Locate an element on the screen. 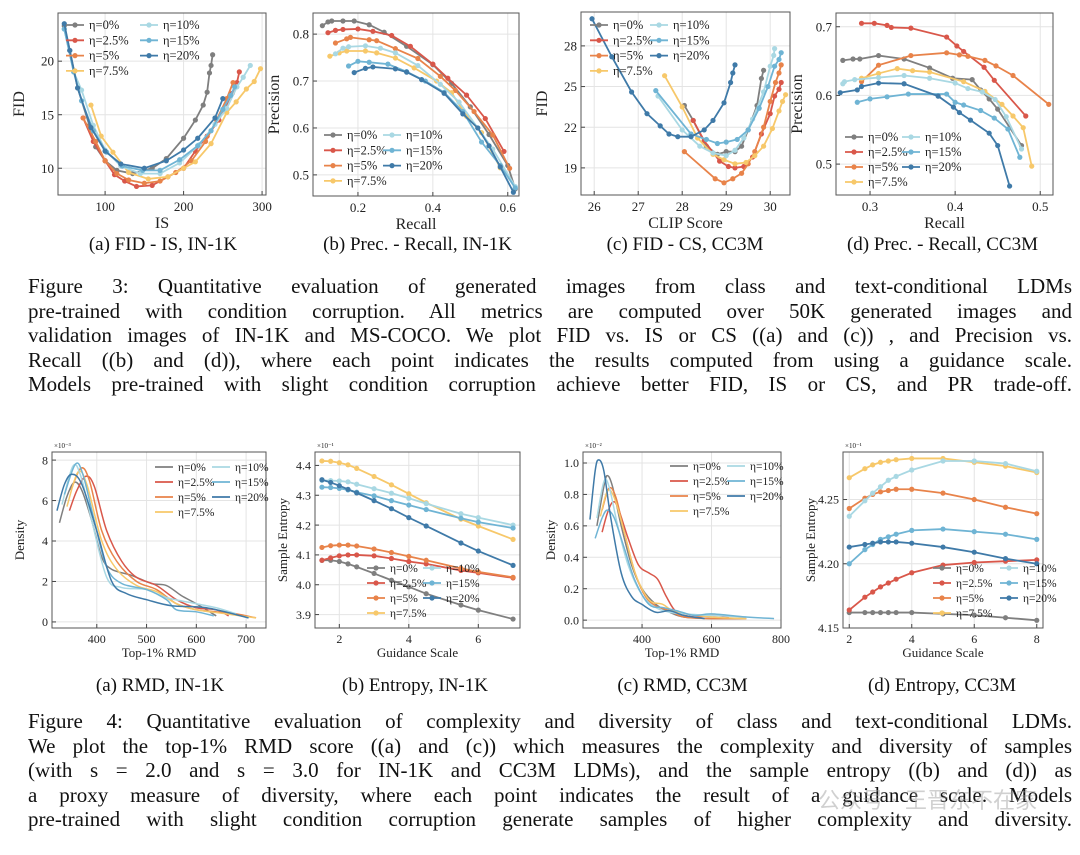 This screenshot has width=1080, height=855. legend-label: η=0% is located at coordinates (970, 569).